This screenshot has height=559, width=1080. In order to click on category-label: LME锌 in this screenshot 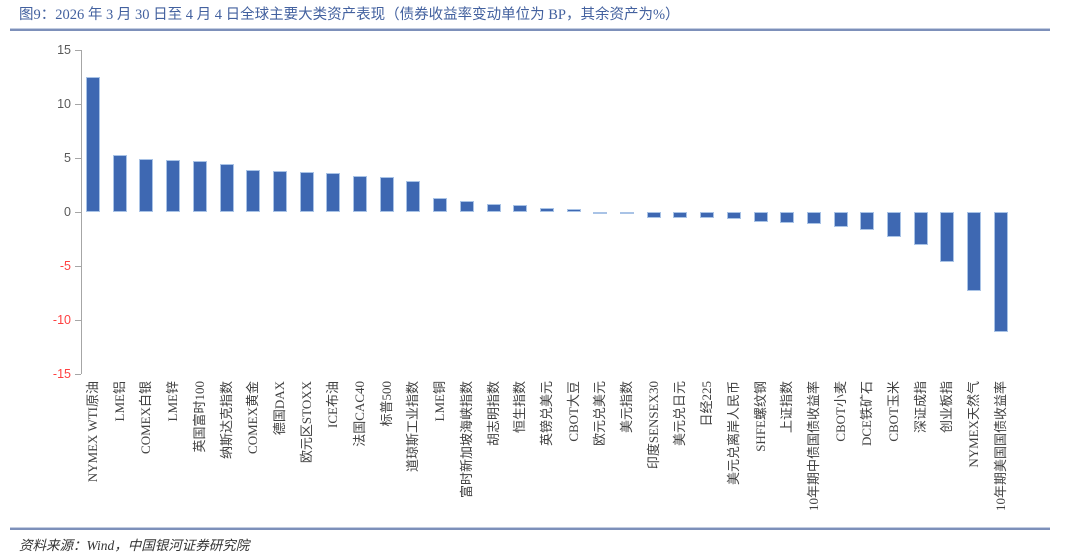, I will do `click(173, 401)`.